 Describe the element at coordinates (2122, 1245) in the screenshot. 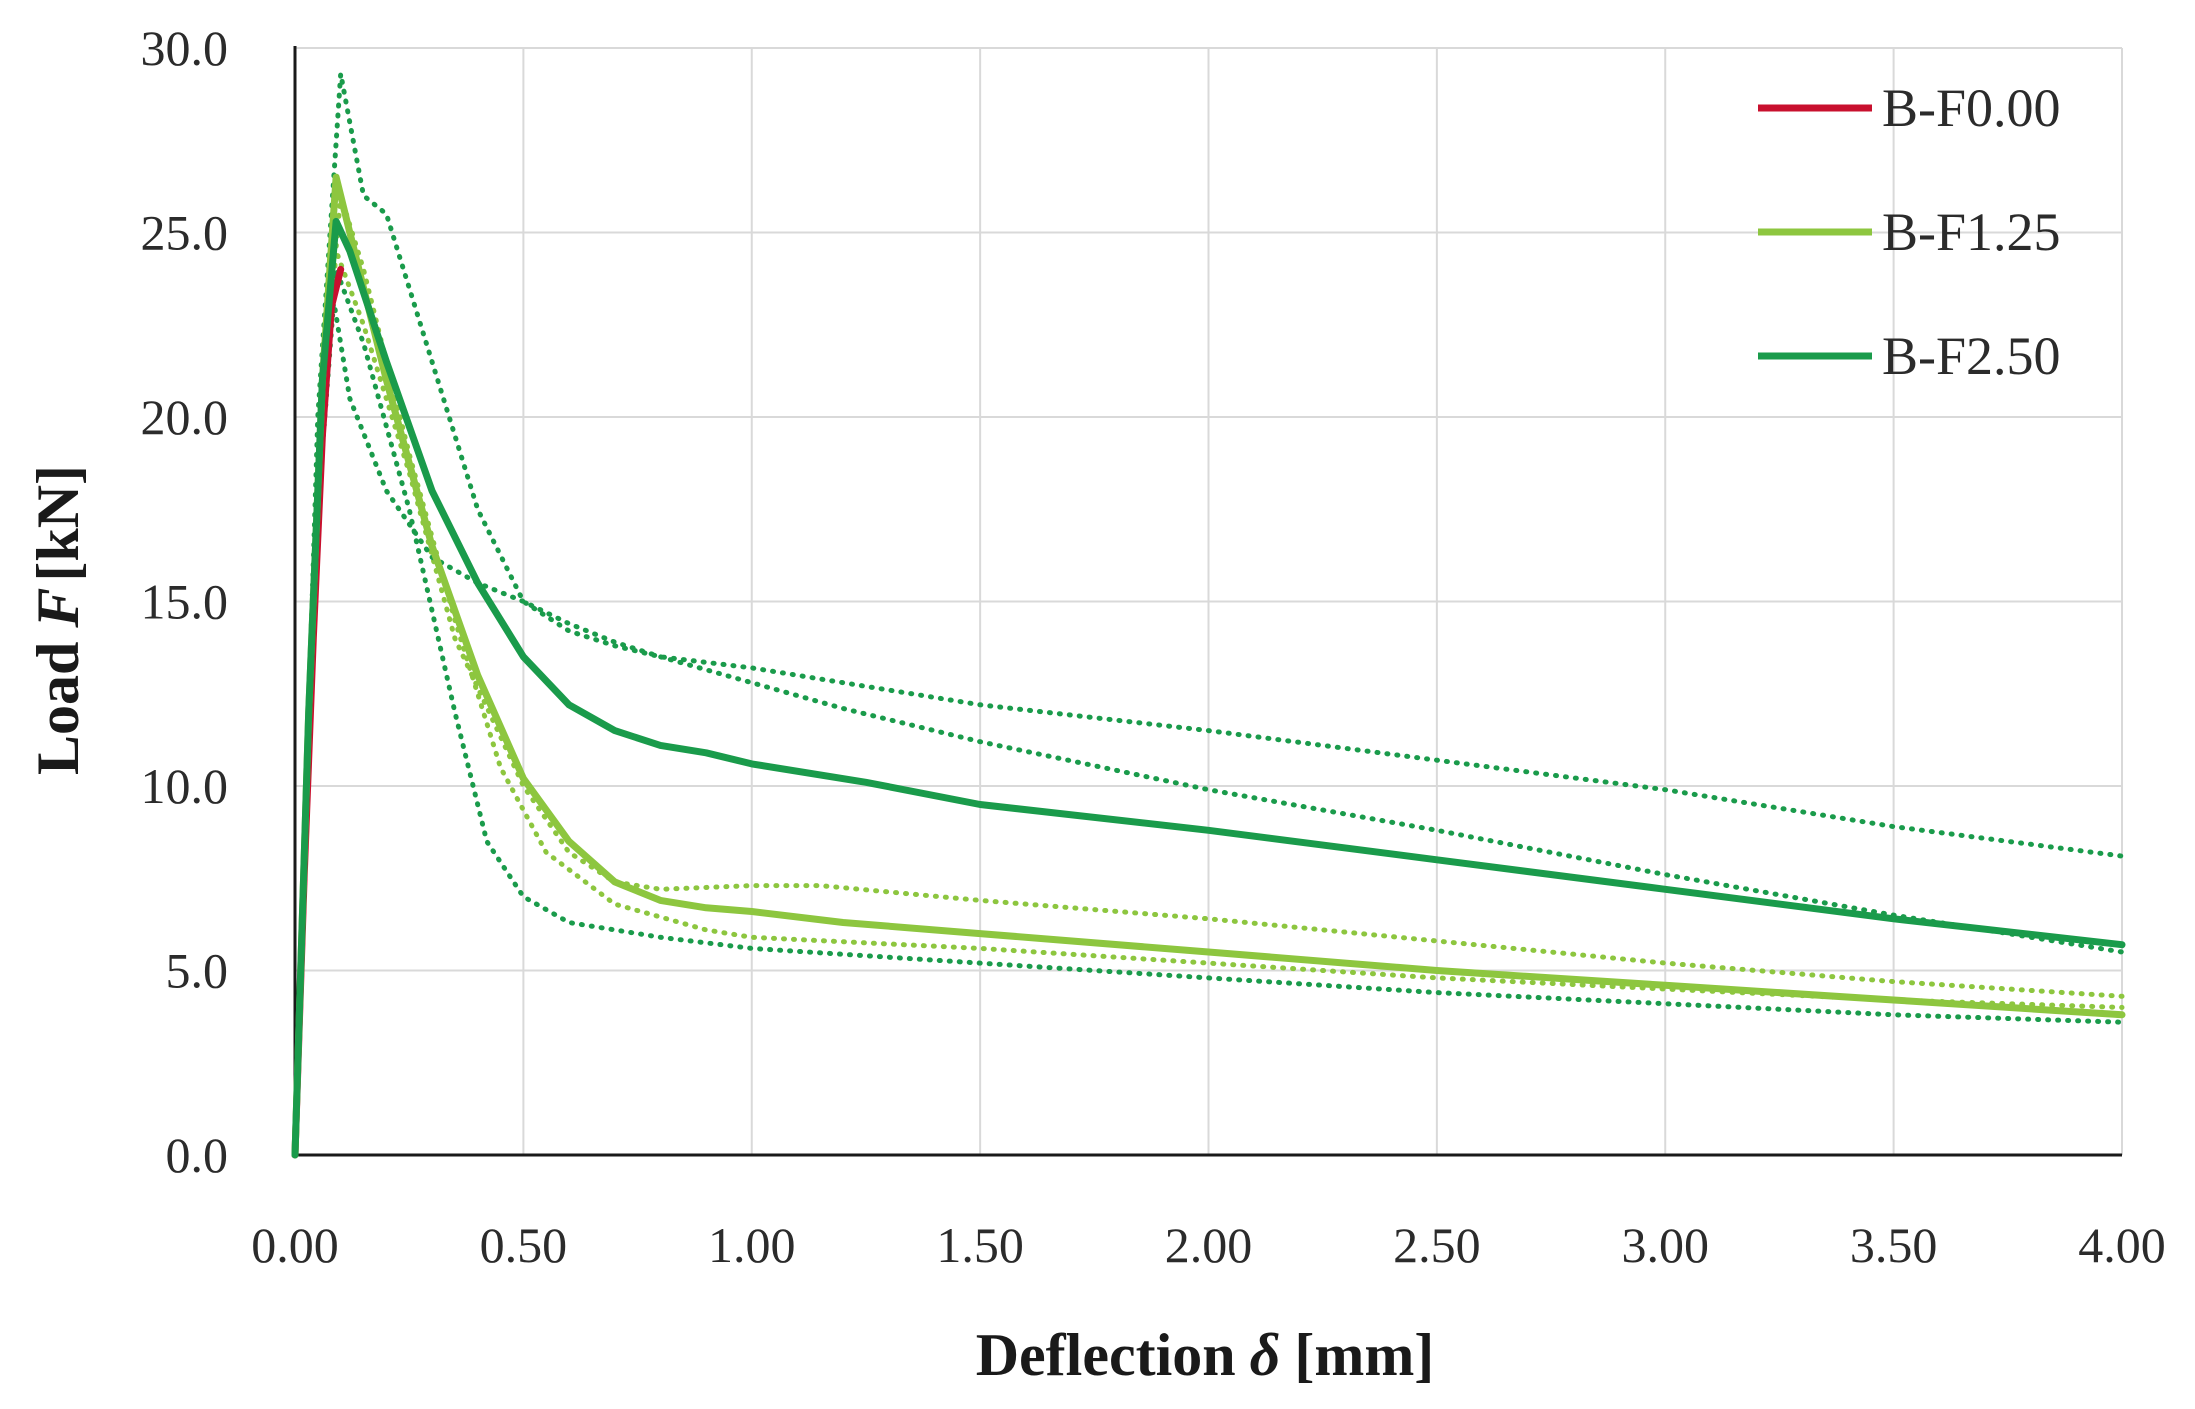

I see `x-tick-label: 4.00` at that location.